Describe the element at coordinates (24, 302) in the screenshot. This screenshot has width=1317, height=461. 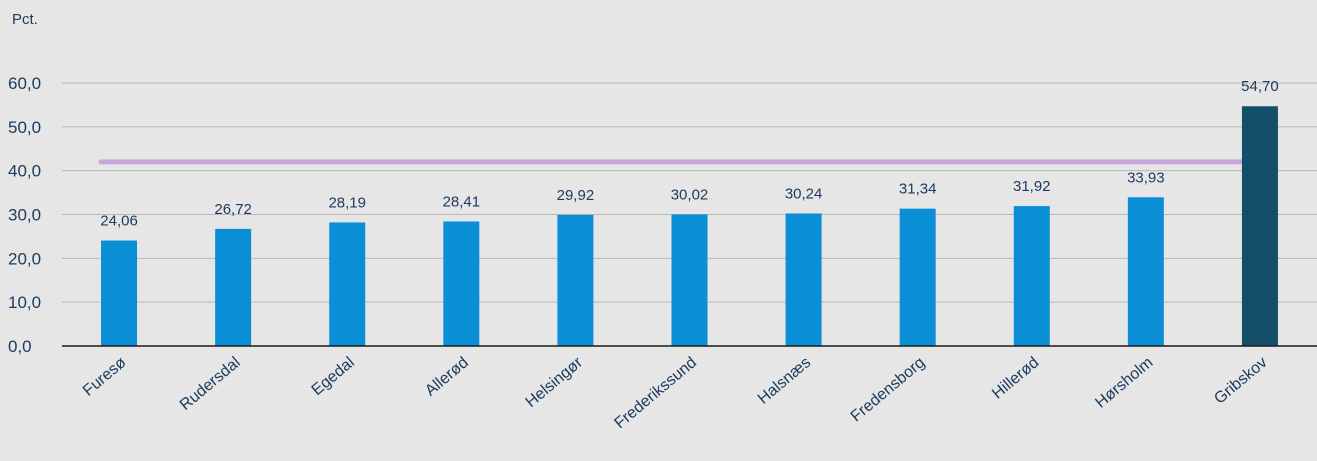
I see `y-tick-label: 10,0` at that location.